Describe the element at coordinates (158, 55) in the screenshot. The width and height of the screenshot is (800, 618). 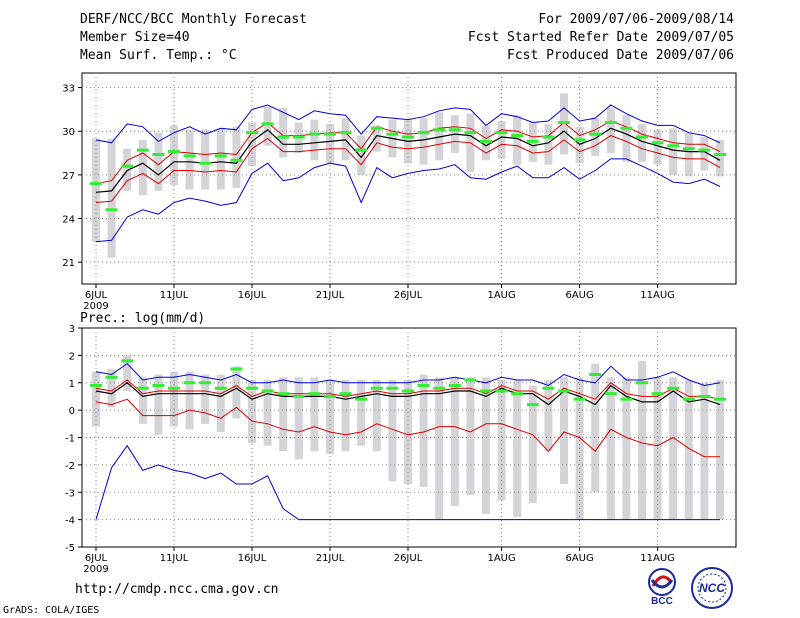
I see `temperature-variable-label: Mean Surf. Temp.: °C` at that location.